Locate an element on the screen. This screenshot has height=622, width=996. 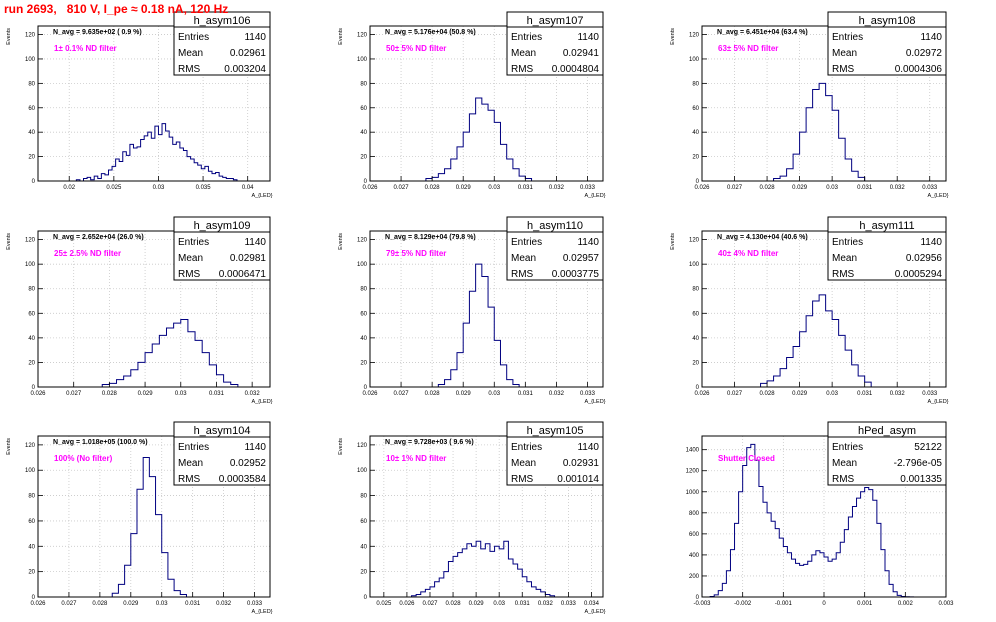
stats-value: 0.02957 is located at coordinates (581, 258).